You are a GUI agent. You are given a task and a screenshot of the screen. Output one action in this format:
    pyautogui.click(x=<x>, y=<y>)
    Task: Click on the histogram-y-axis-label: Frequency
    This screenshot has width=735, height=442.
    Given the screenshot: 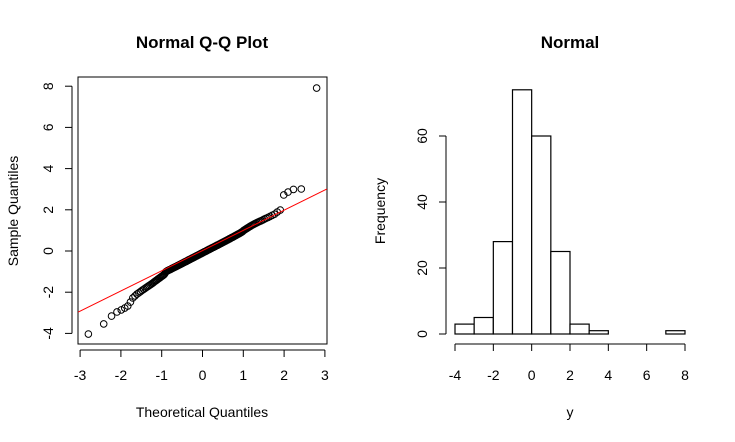 What is the action you would take?
    pyautogui.click(x=380, y=211)
    